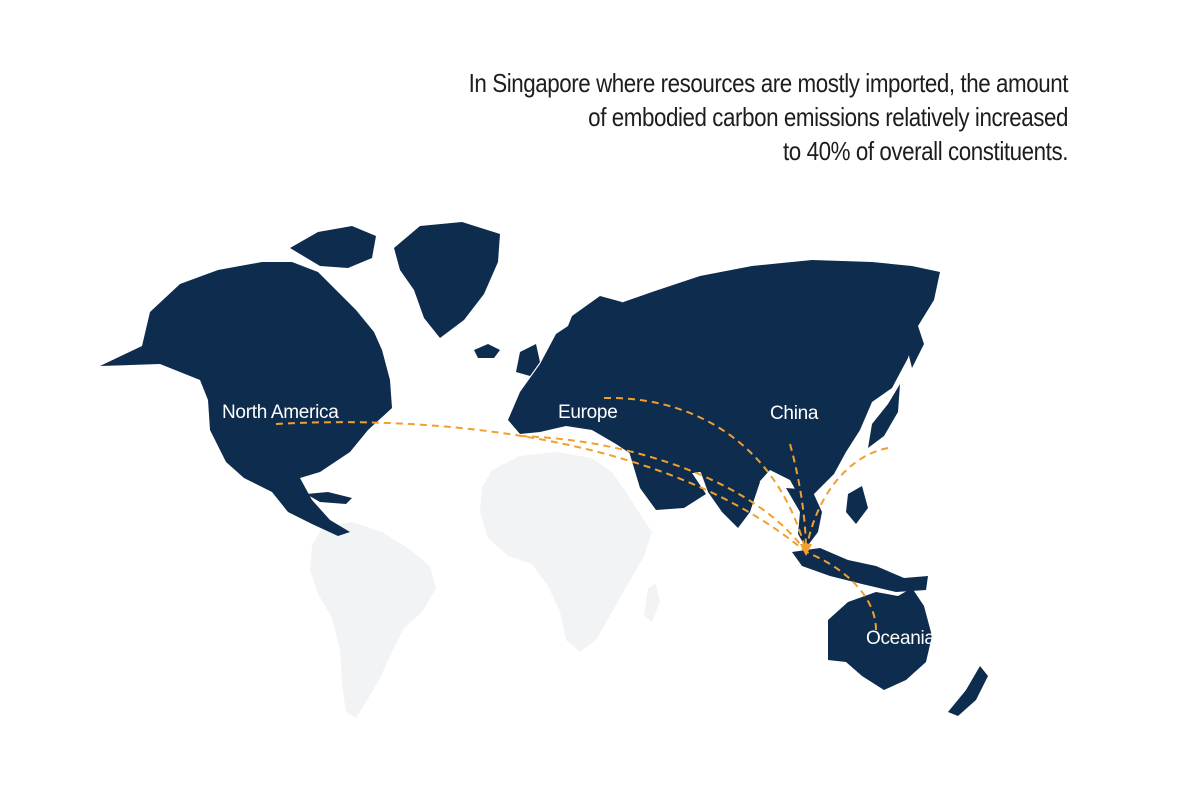 Image resolution: width=1200 pixels, height=800 pixels. Describe the element at coordinates (566, 552) in the screenshot. I see `africa-shape` at that location.